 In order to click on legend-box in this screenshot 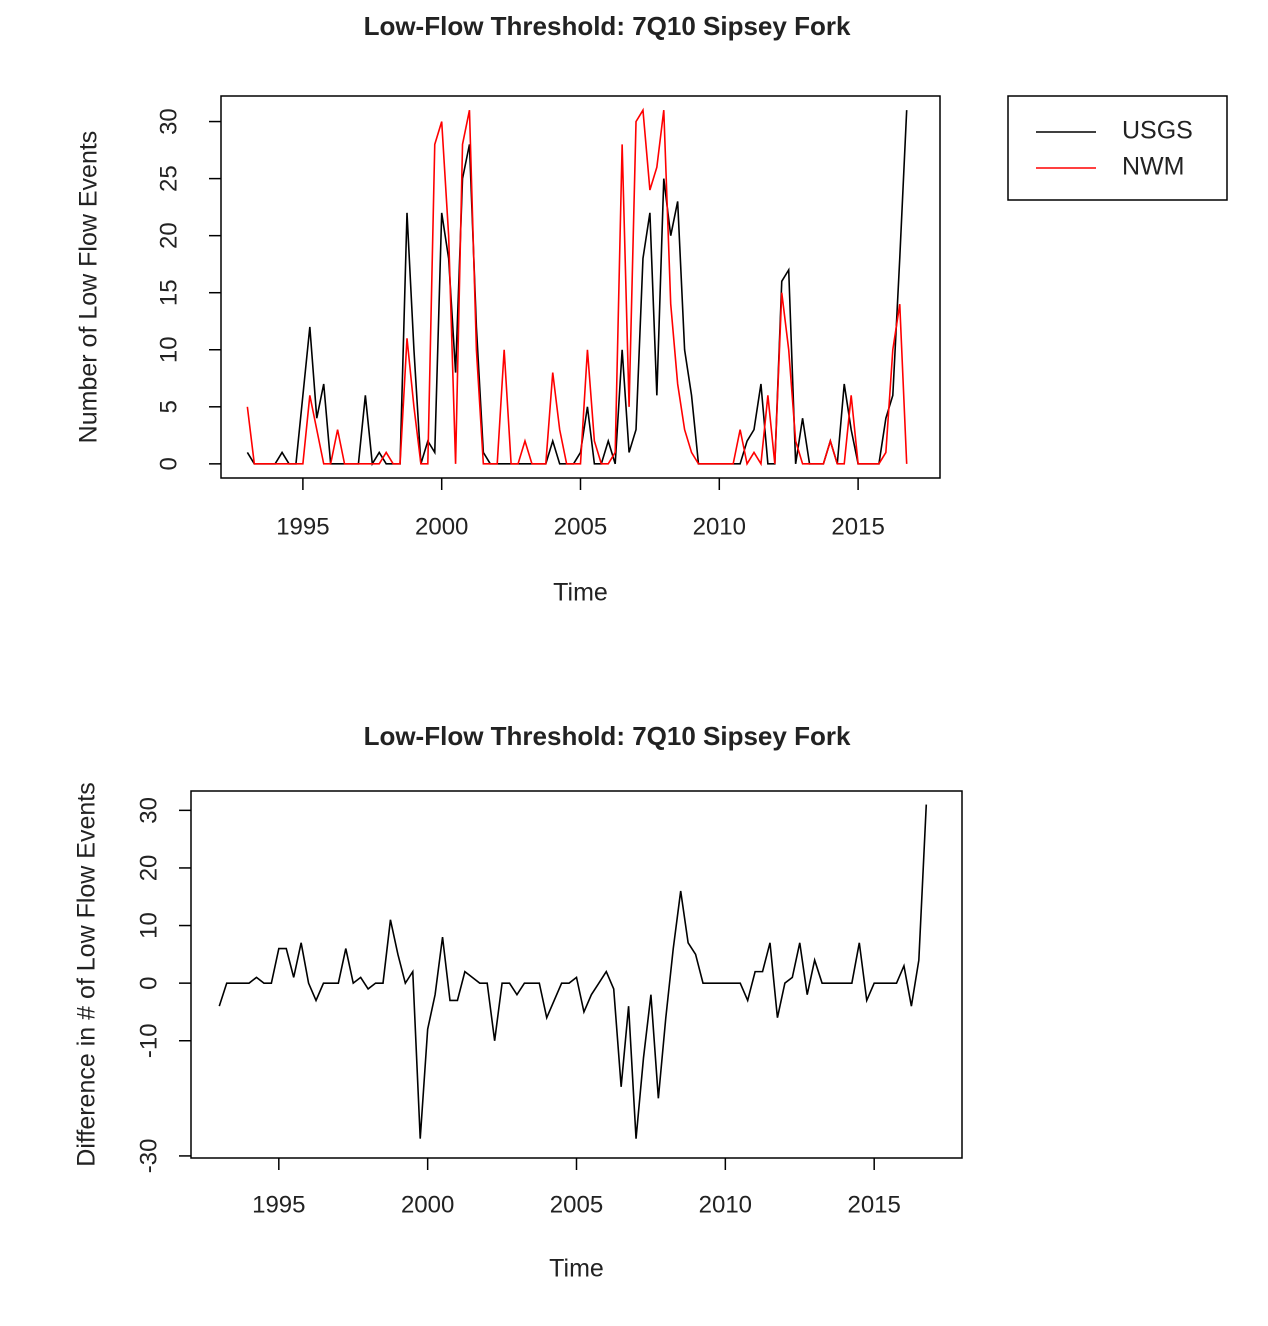, I will do `click(1117, 148)`.